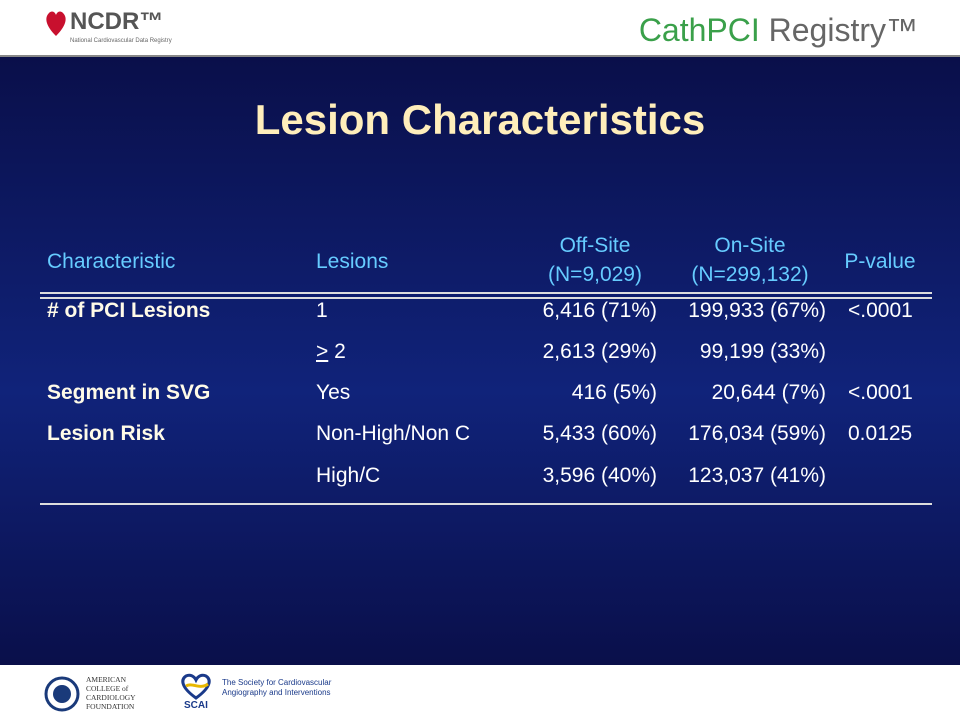  I want to click on cell: High/C, so click(348, 475).